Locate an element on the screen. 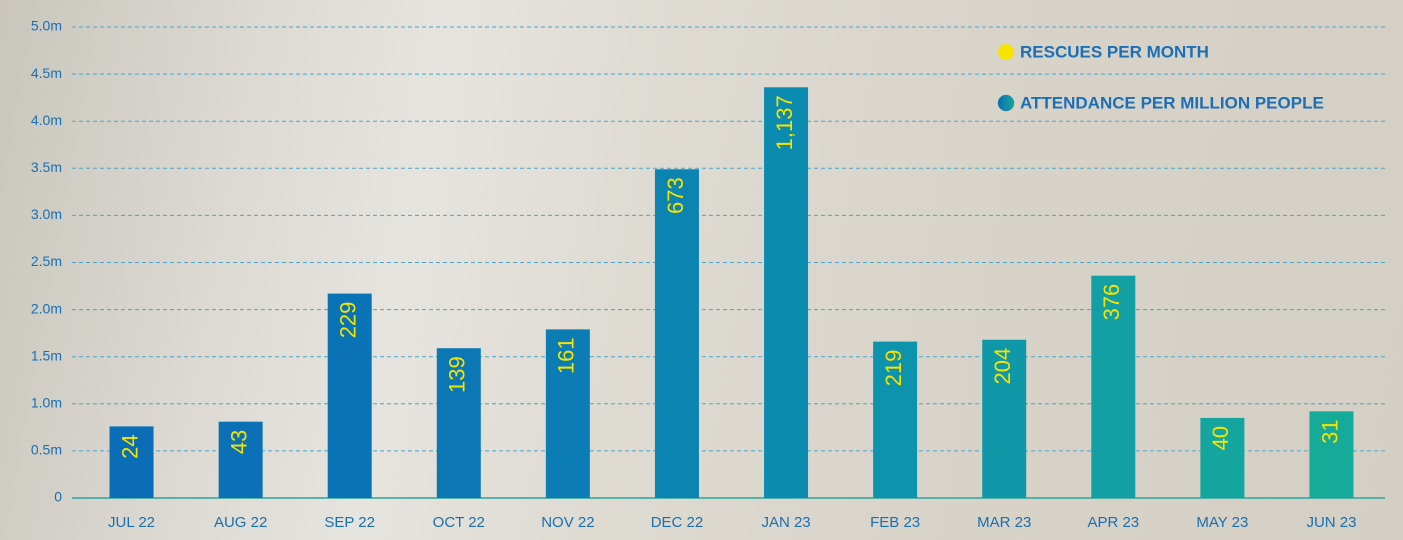 The image size is (1403, 540). x-tick-label: JAN 23 is located at coordinates (785, 522).